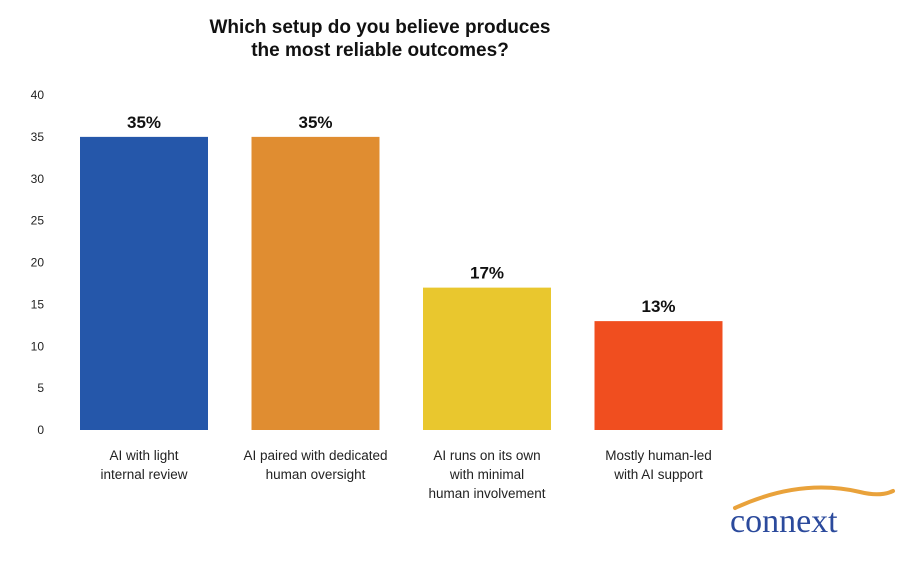 The image size is (922, 576). What do you see at coordinates (658, 474) in the screenshot?
I see `category-label: with AI support` at bounding box center [658, 474].